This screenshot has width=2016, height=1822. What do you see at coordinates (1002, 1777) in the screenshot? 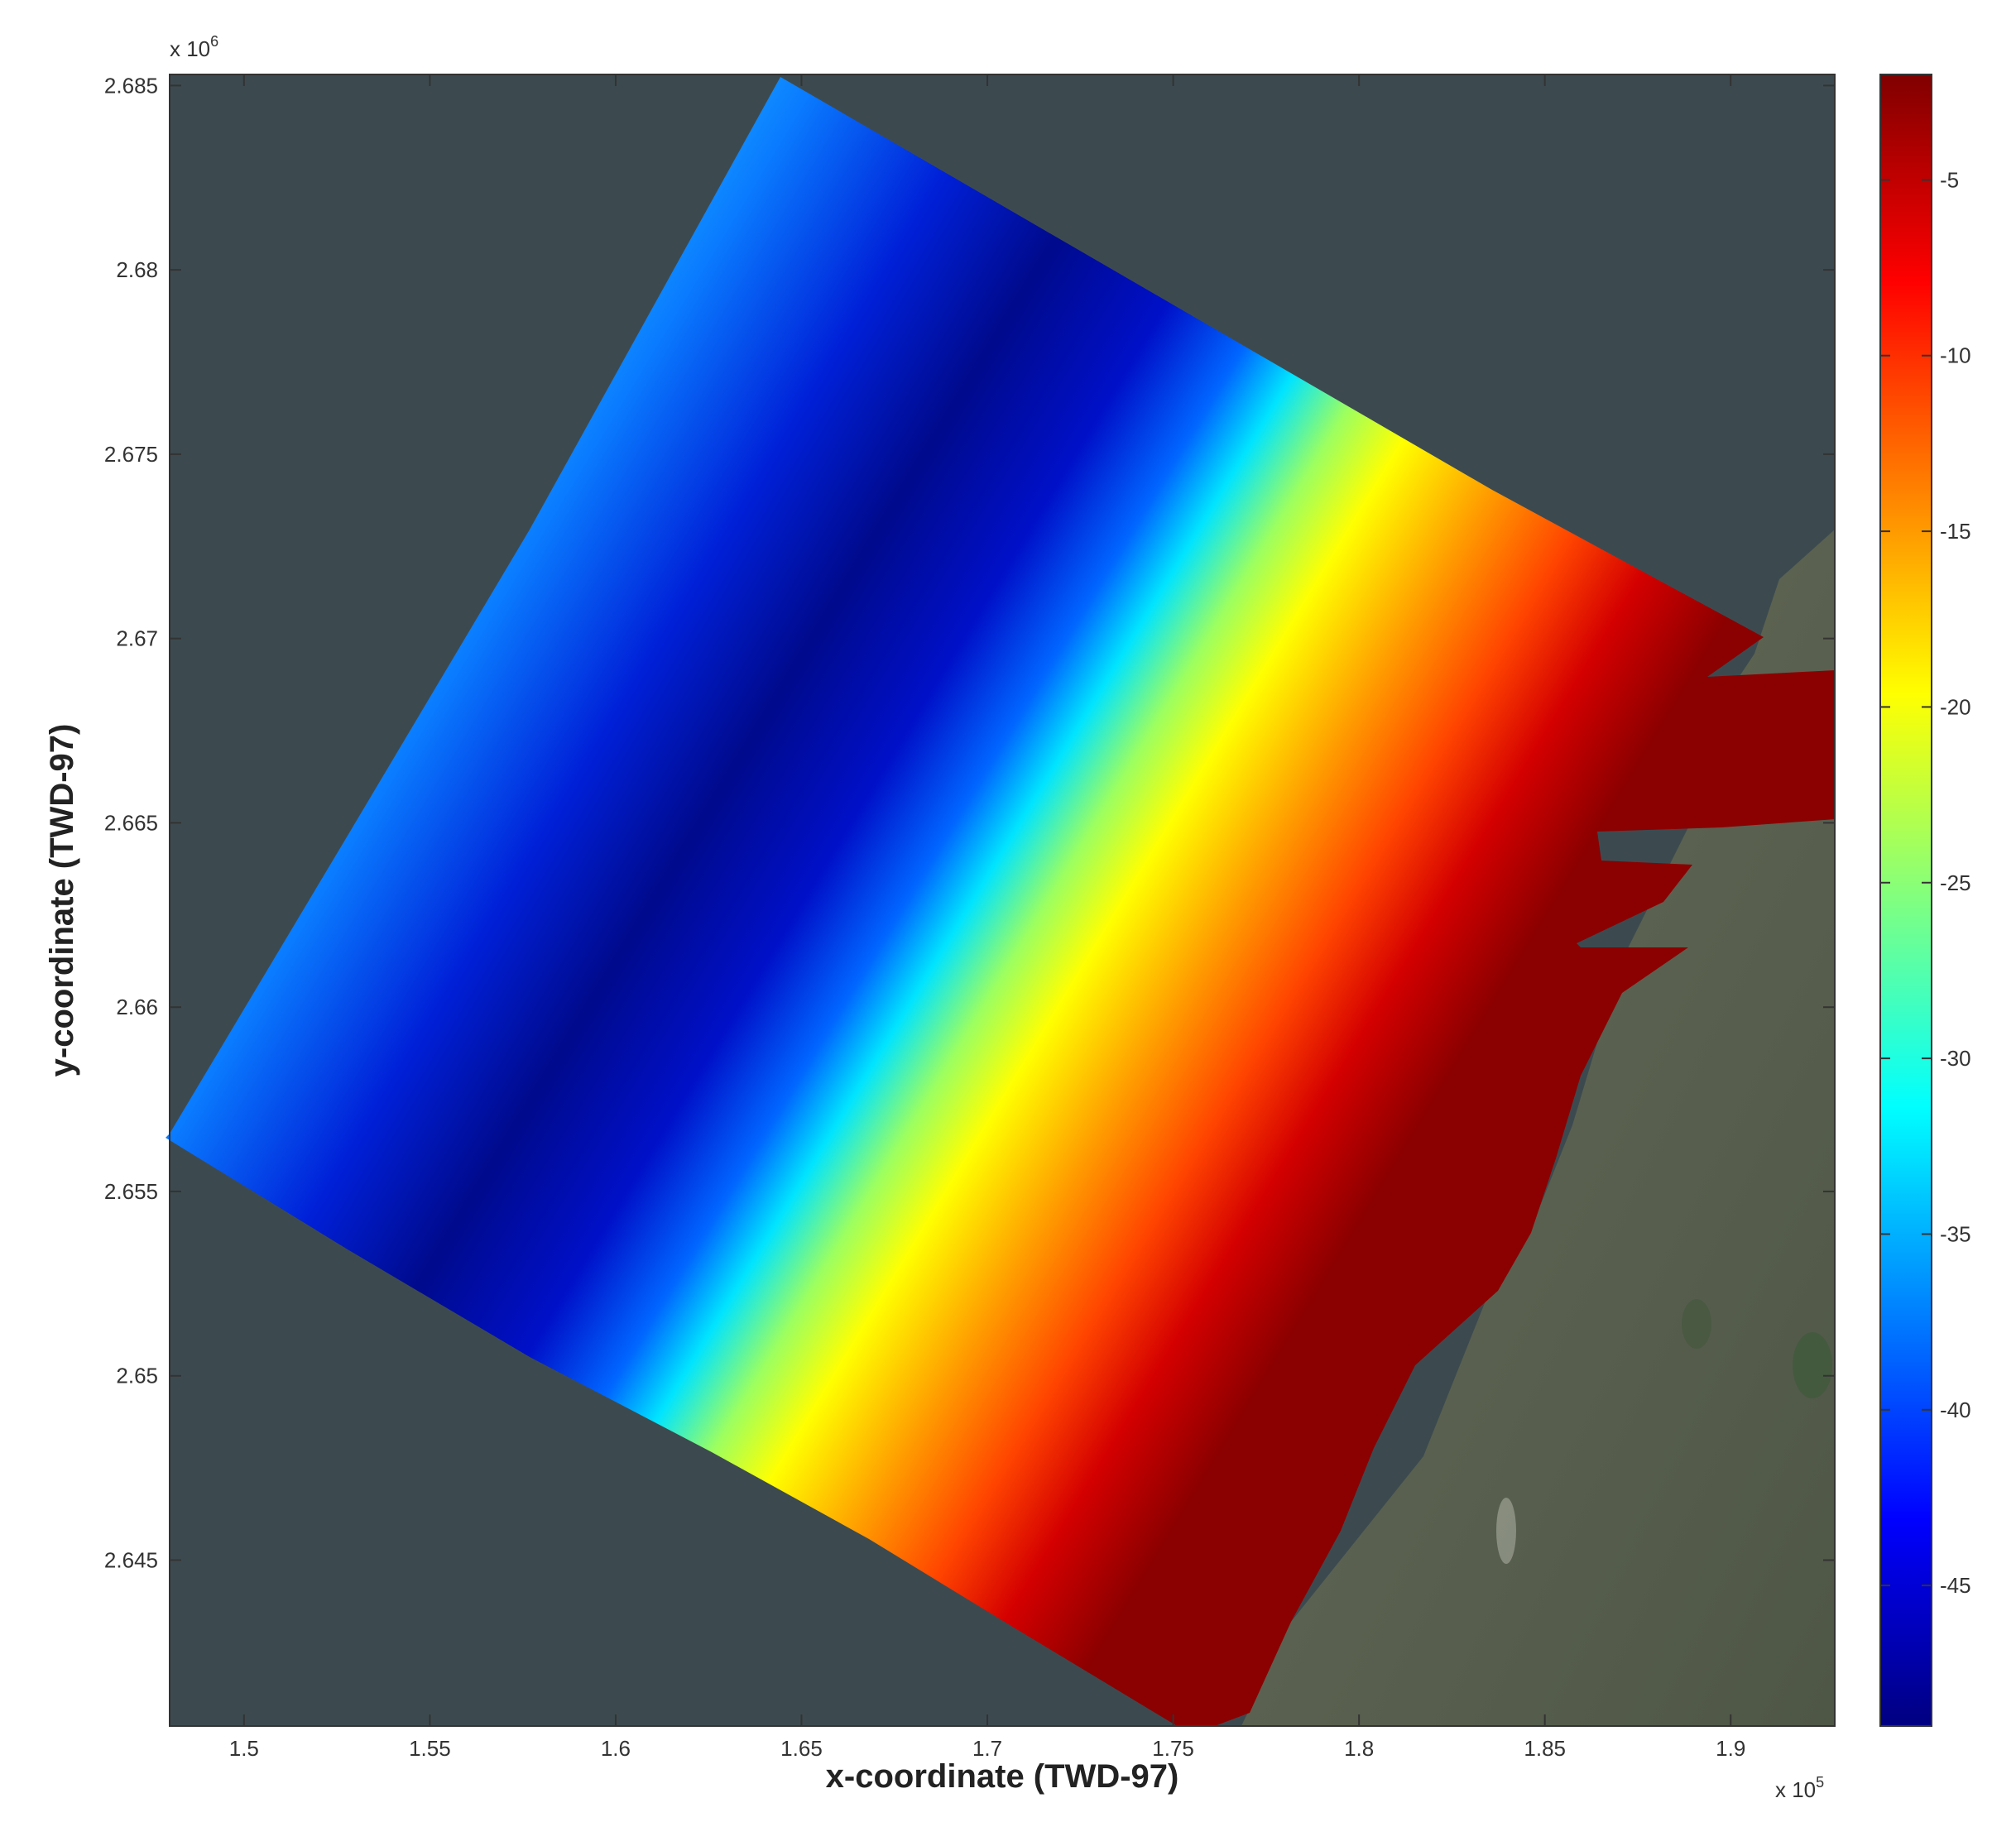
I see `x-axis-label: x-coordinate (TWD-97)` at bounding box center [1002, 1777].